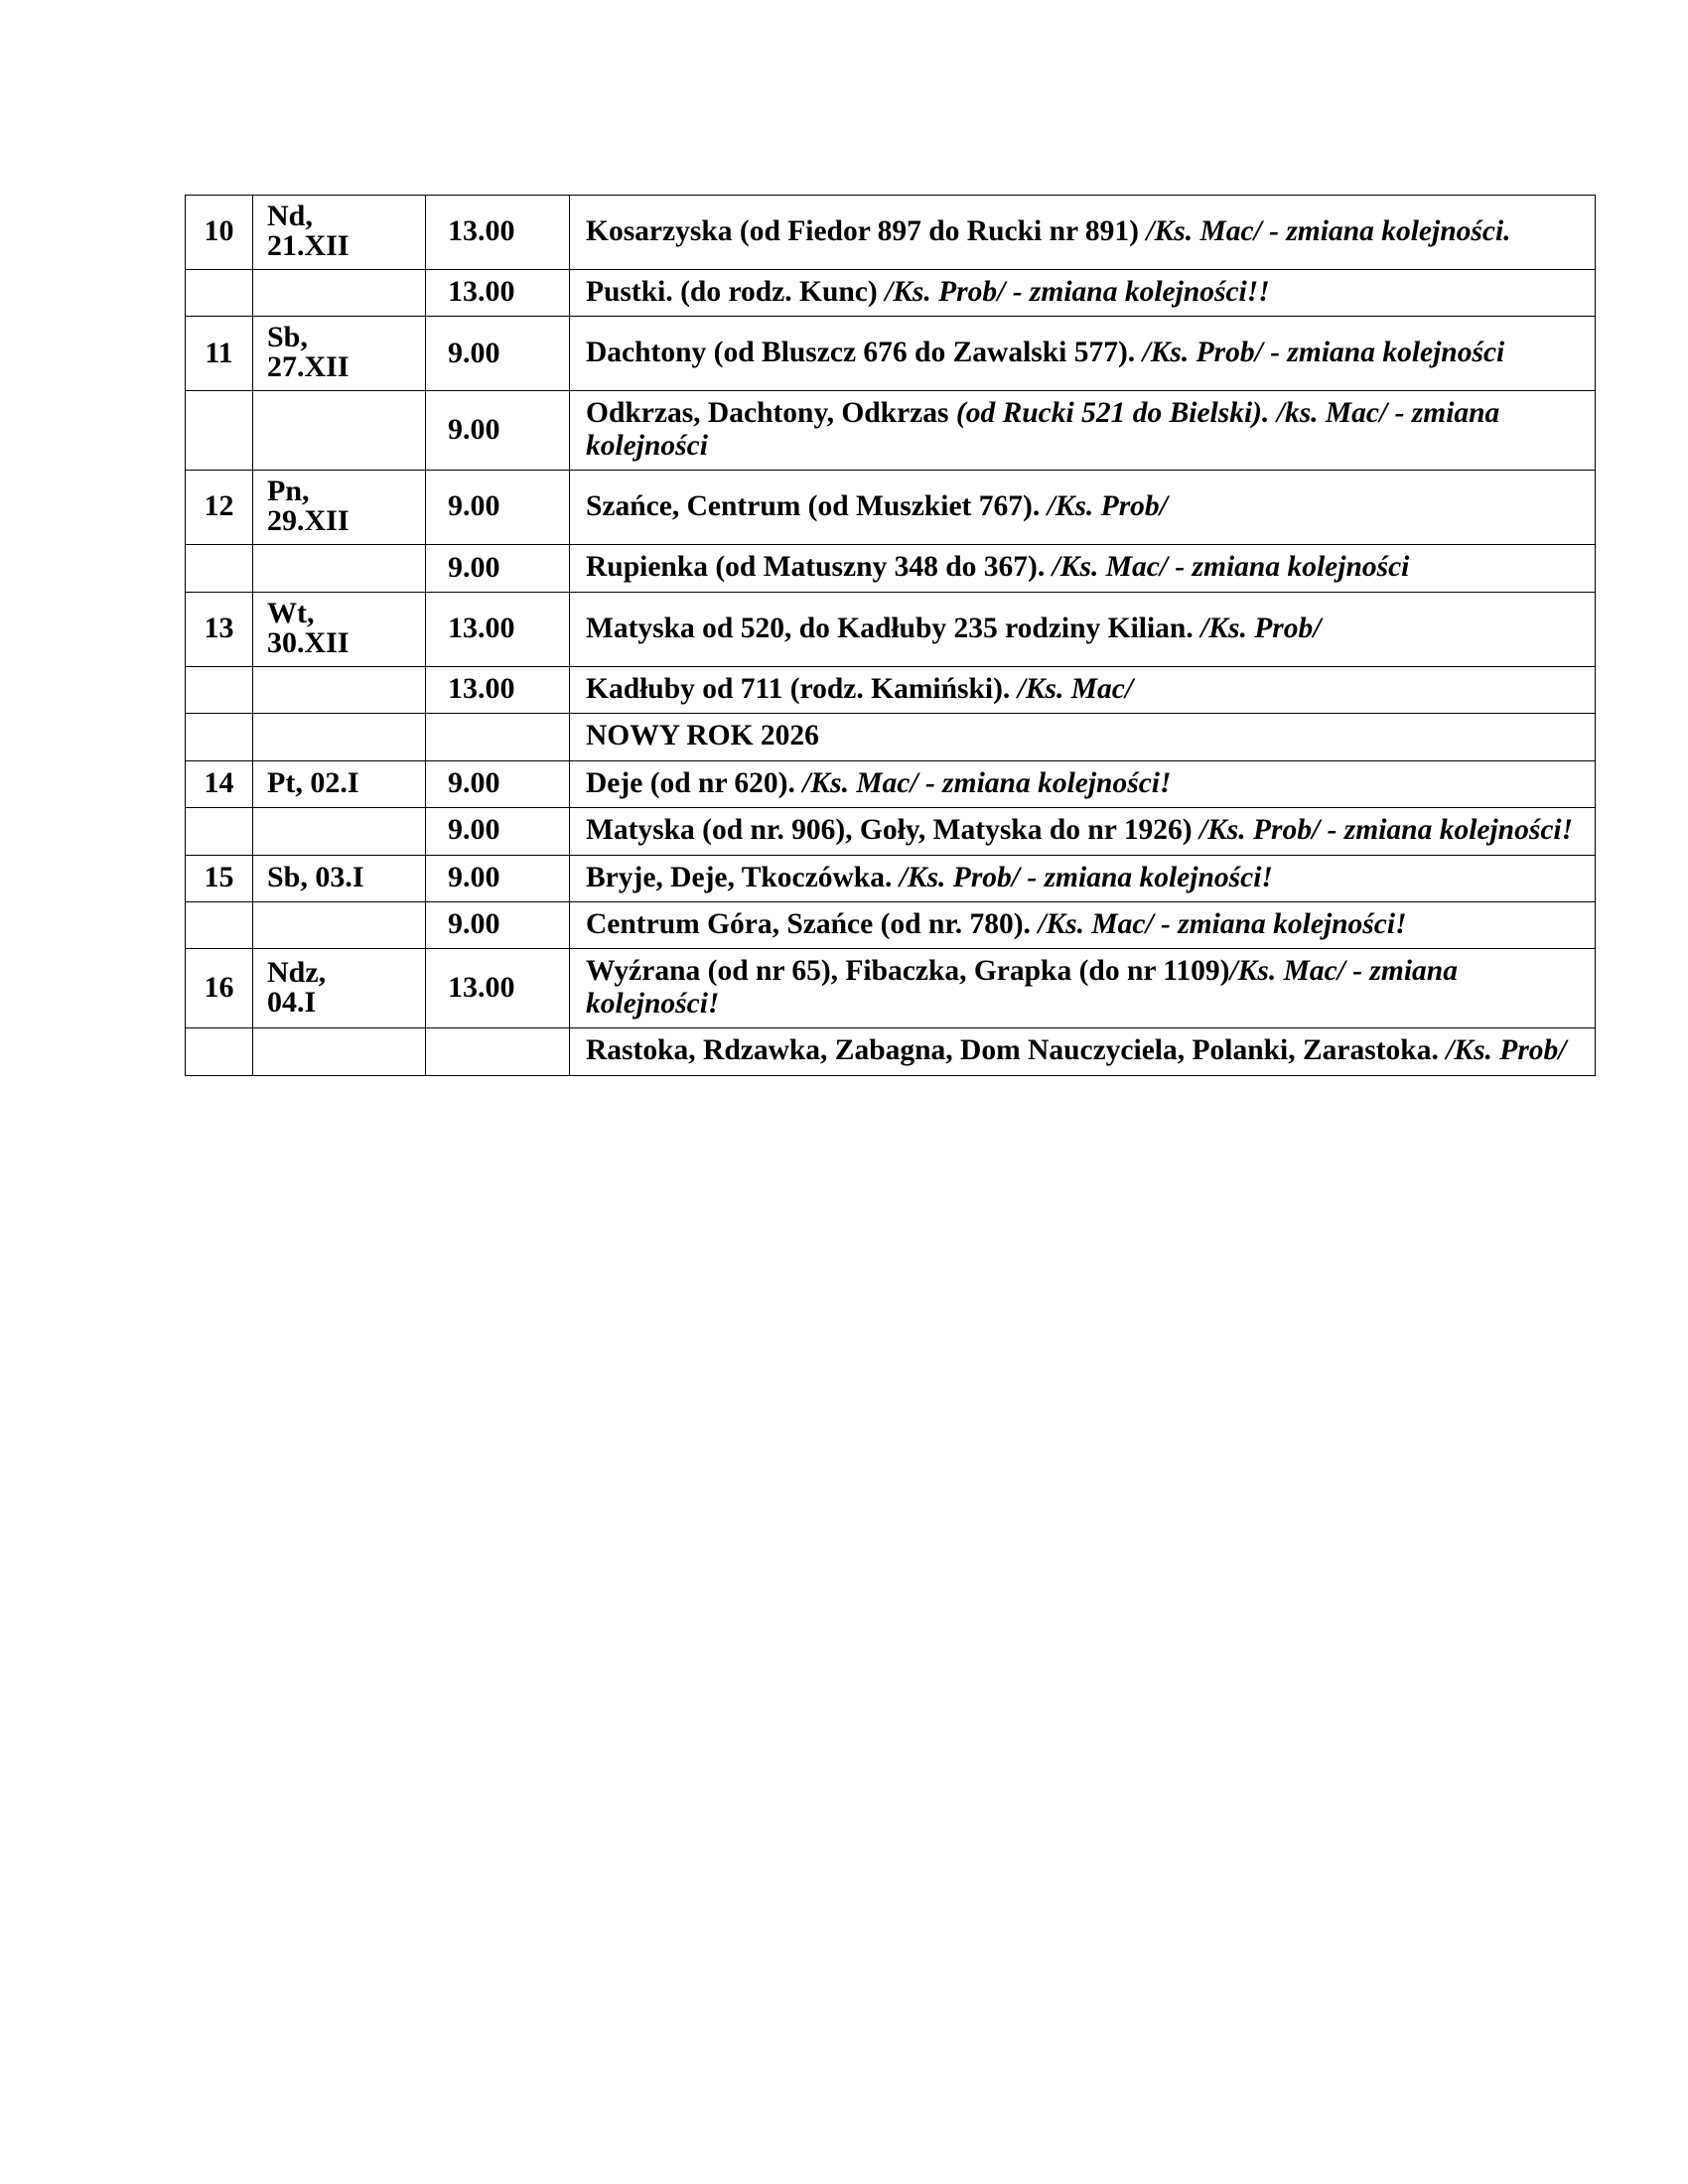 The image size is (1688, 2184). Describe the element at coordinates (290, 216) in the screenshot. I see `day-name: Nd,` at that location.